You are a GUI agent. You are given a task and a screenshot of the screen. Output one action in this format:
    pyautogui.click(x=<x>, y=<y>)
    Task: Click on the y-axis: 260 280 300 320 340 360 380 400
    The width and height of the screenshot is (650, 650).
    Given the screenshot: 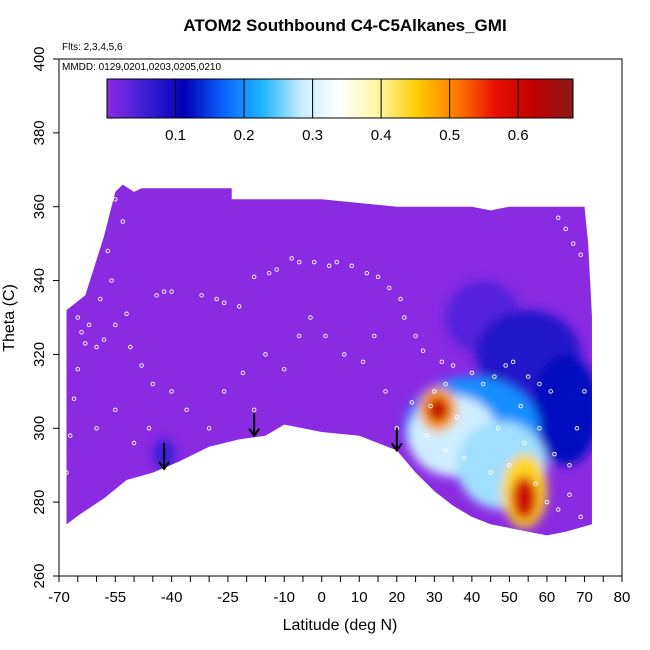 What is the action you would take?
    pyautogui.click(x=45, y=317)
    